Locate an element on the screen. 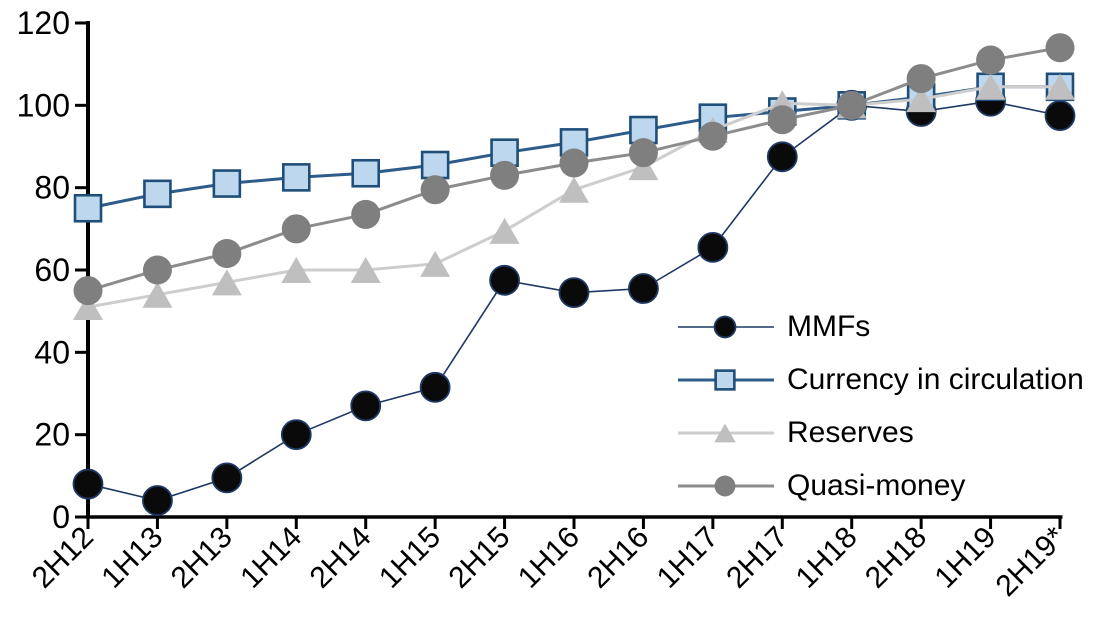  y-axis-tick-label: 80 is located at coordinates (52, 188).